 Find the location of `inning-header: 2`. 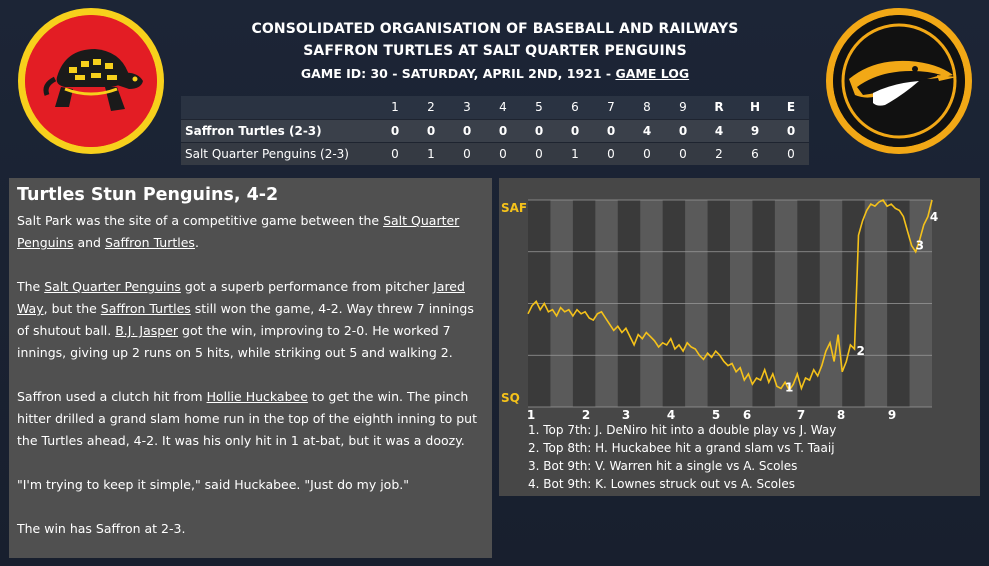

inning-header: 2 is located at coordinates (431, 107).